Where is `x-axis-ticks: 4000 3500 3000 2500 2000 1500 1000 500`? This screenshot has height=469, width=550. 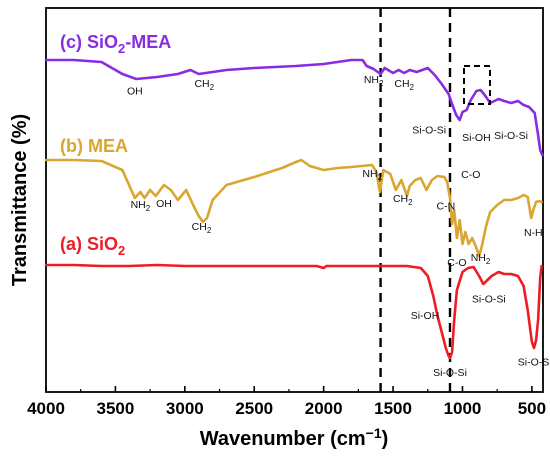
x-axis-ticks: 4000 3500 3000 2500 2000 1500 1000 500 is located at coordinates (286, 402).